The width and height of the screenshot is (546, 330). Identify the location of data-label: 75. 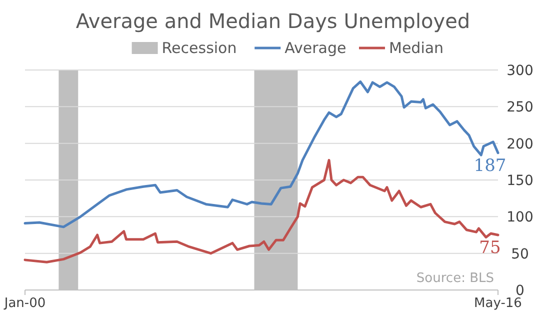
(490, 248).